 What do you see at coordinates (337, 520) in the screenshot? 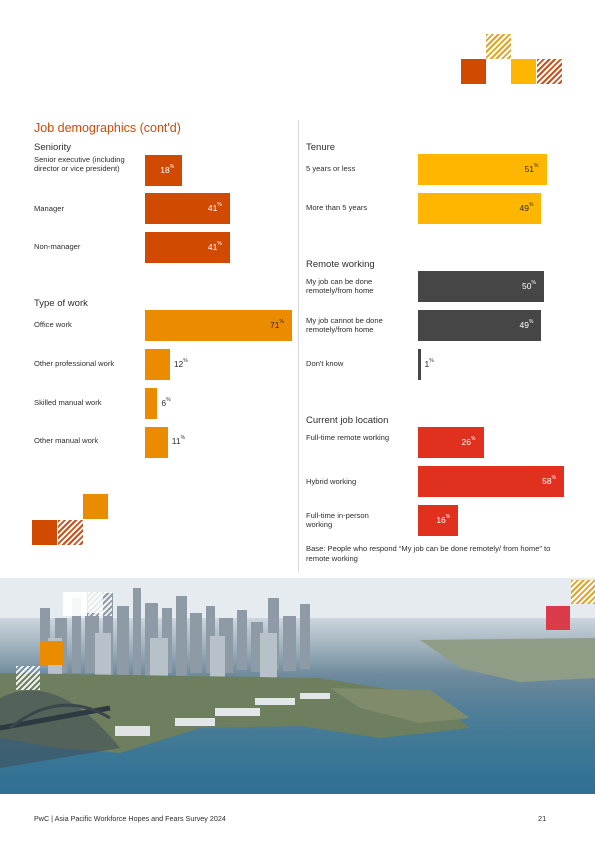
I see `bar-label: Full-time in-person working` at bounding box center [337, 520].